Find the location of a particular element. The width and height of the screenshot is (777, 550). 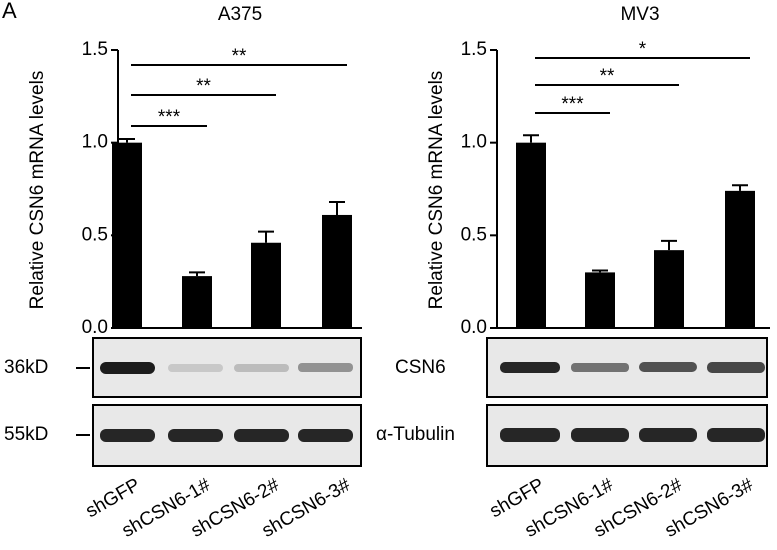

chart-title: A375 is located at coordinates (240, 14).